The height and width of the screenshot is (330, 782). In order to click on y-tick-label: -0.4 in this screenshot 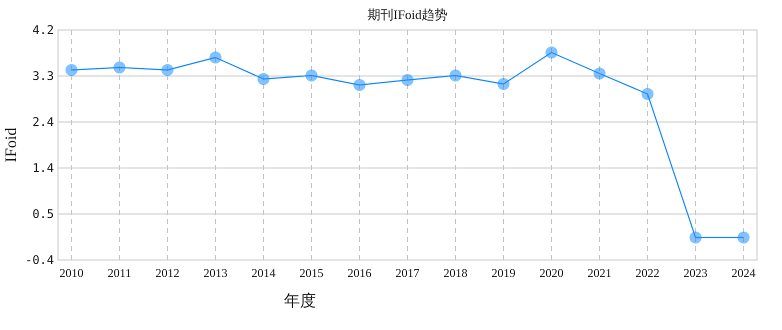, I will do `click(39, 260)`.